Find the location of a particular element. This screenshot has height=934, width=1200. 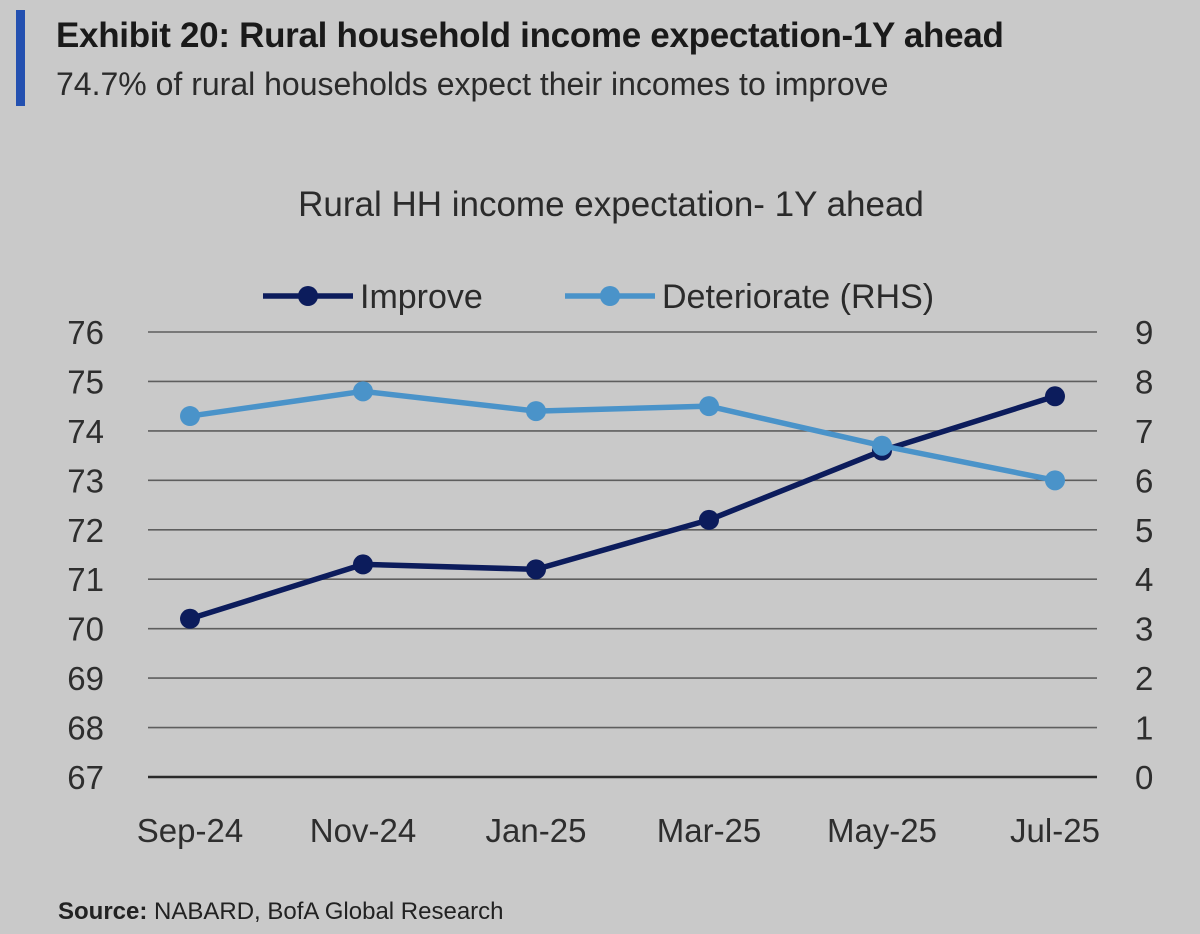

x-tick-label: May-25 is located at coordinates (882, 830).